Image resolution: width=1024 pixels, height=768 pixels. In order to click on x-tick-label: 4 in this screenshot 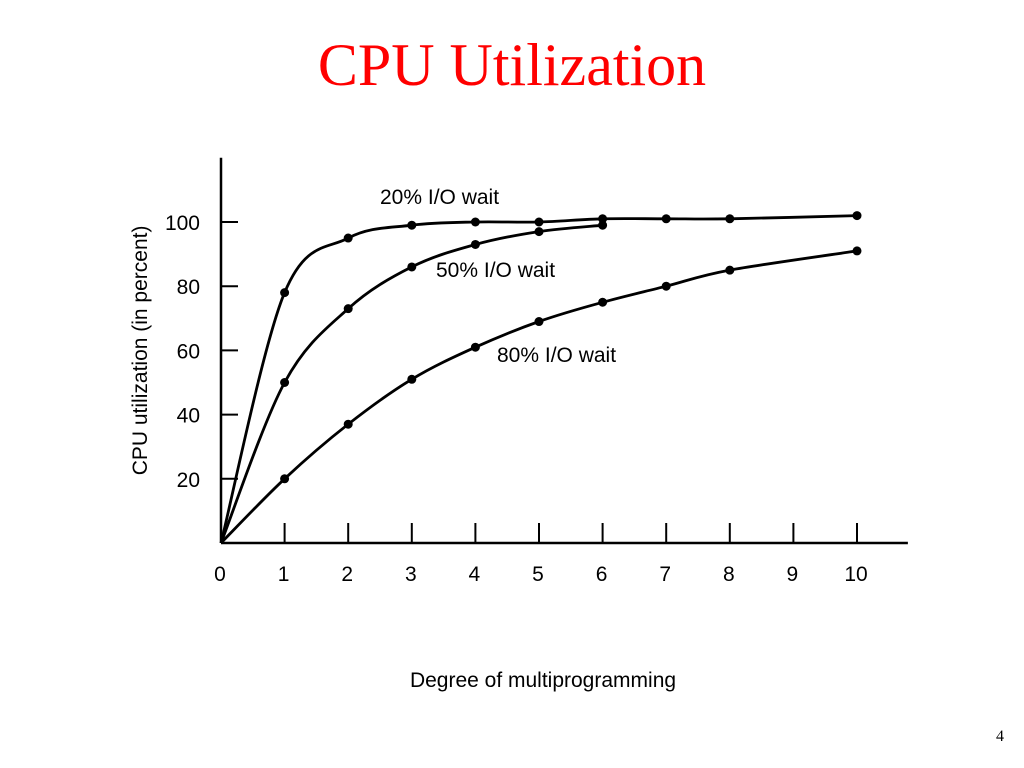, I will do `click(475, 574)`.